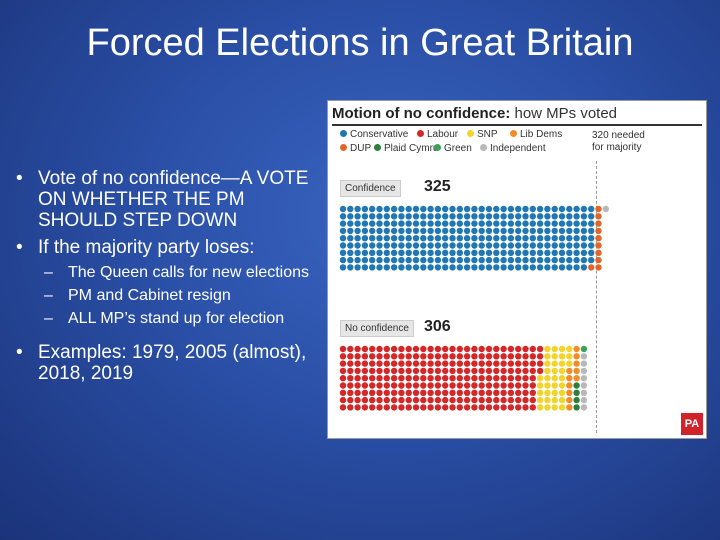  I want to click on legend-item-lib-dems: Lib Dems, so click(536, 134).